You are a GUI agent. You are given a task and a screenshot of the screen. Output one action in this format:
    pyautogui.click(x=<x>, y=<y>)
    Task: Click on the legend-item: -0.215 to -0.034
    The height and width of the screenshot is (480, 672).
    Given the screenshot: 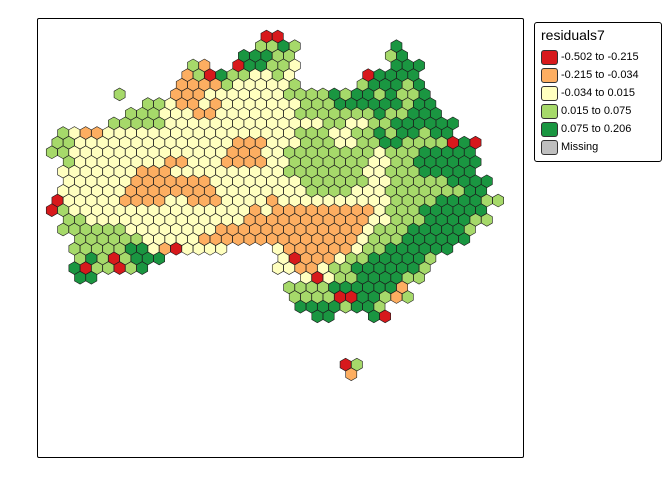 What is the action you would take?
    pyautogui.click(x=600, y=76)
    